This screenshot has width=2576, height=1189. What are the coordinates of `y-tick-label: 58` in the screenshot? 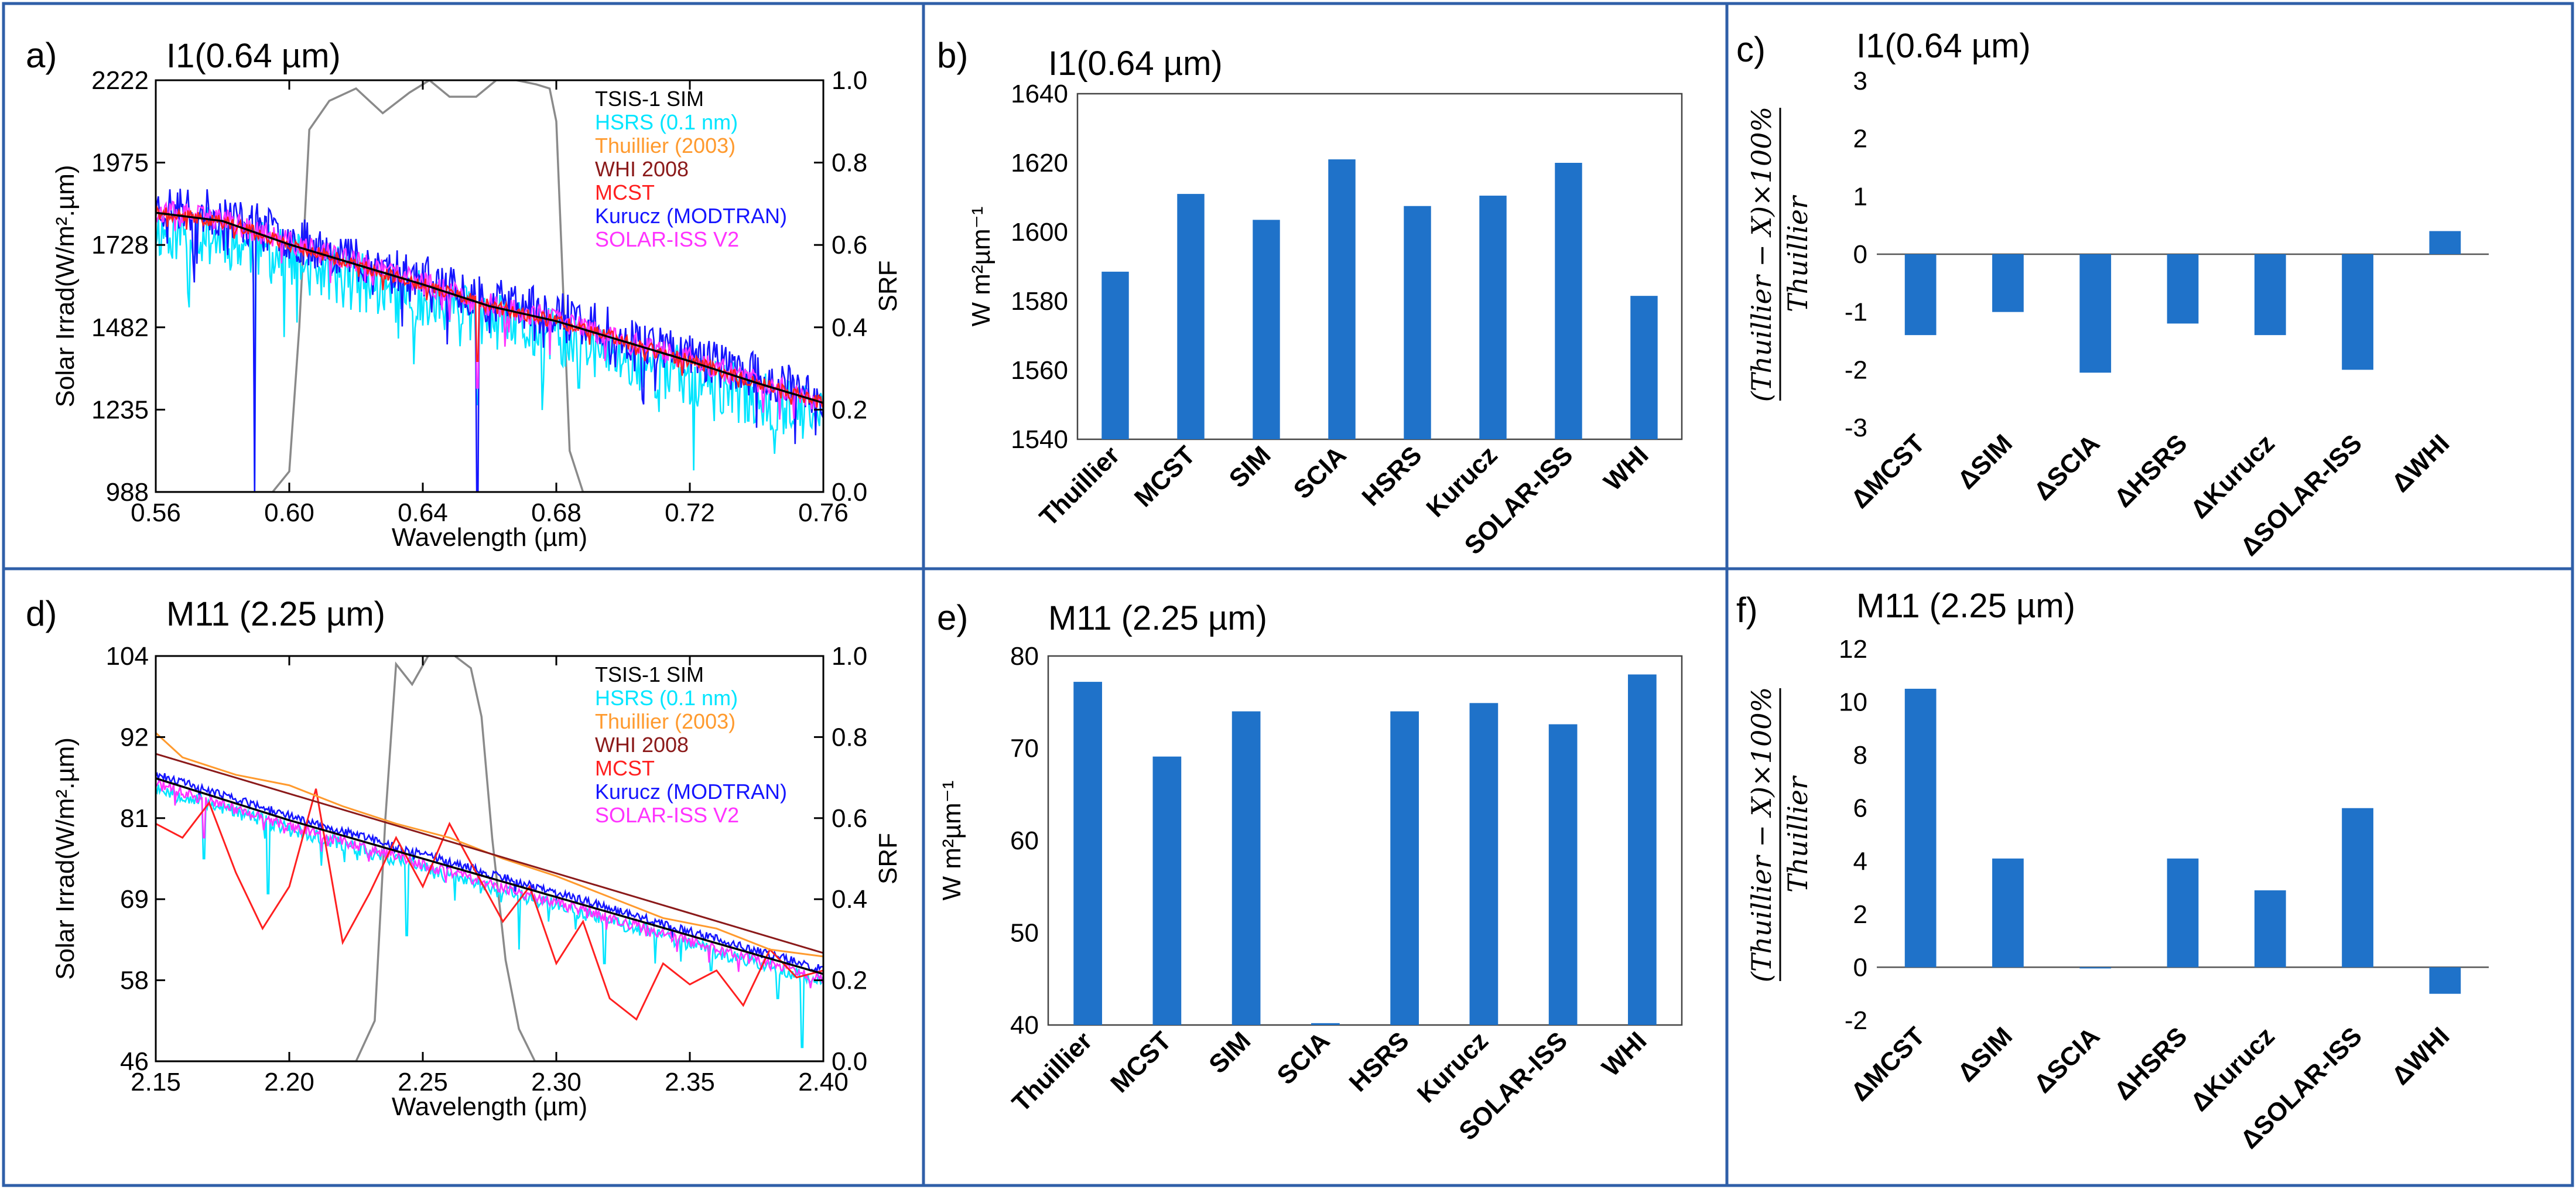 It's located at (134, 980).